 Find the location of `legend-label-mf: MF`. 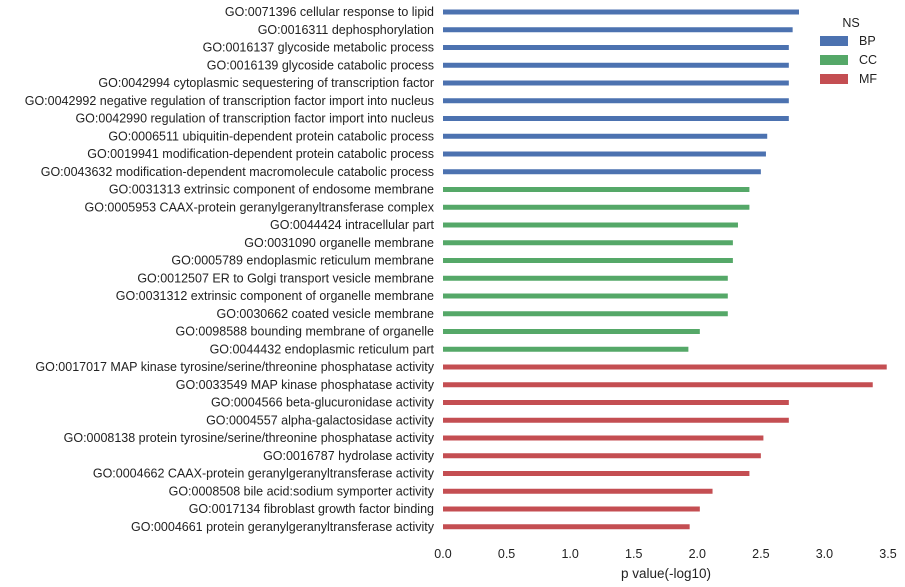

legend-label-mf: MF is located at coordinates (868, 79).